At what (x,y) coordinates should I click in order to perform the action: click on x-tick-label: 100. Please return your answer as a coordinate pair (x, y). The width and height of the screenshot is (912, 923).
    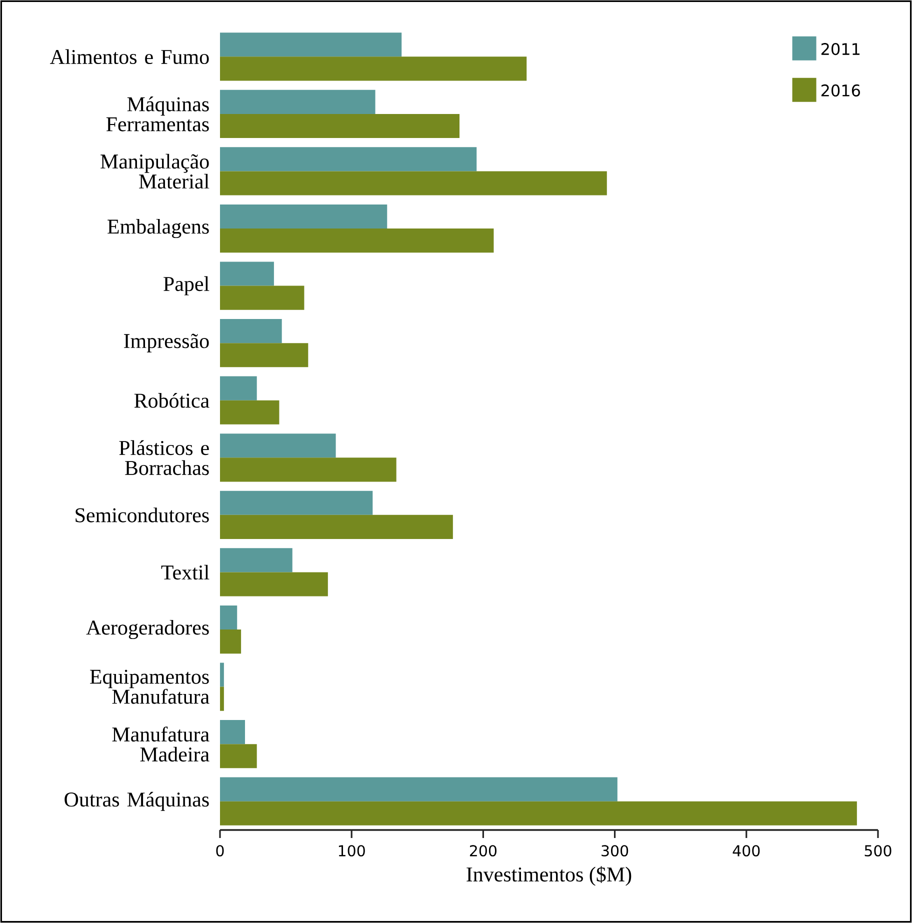
    Looking at the image, I should click on (351, 850).